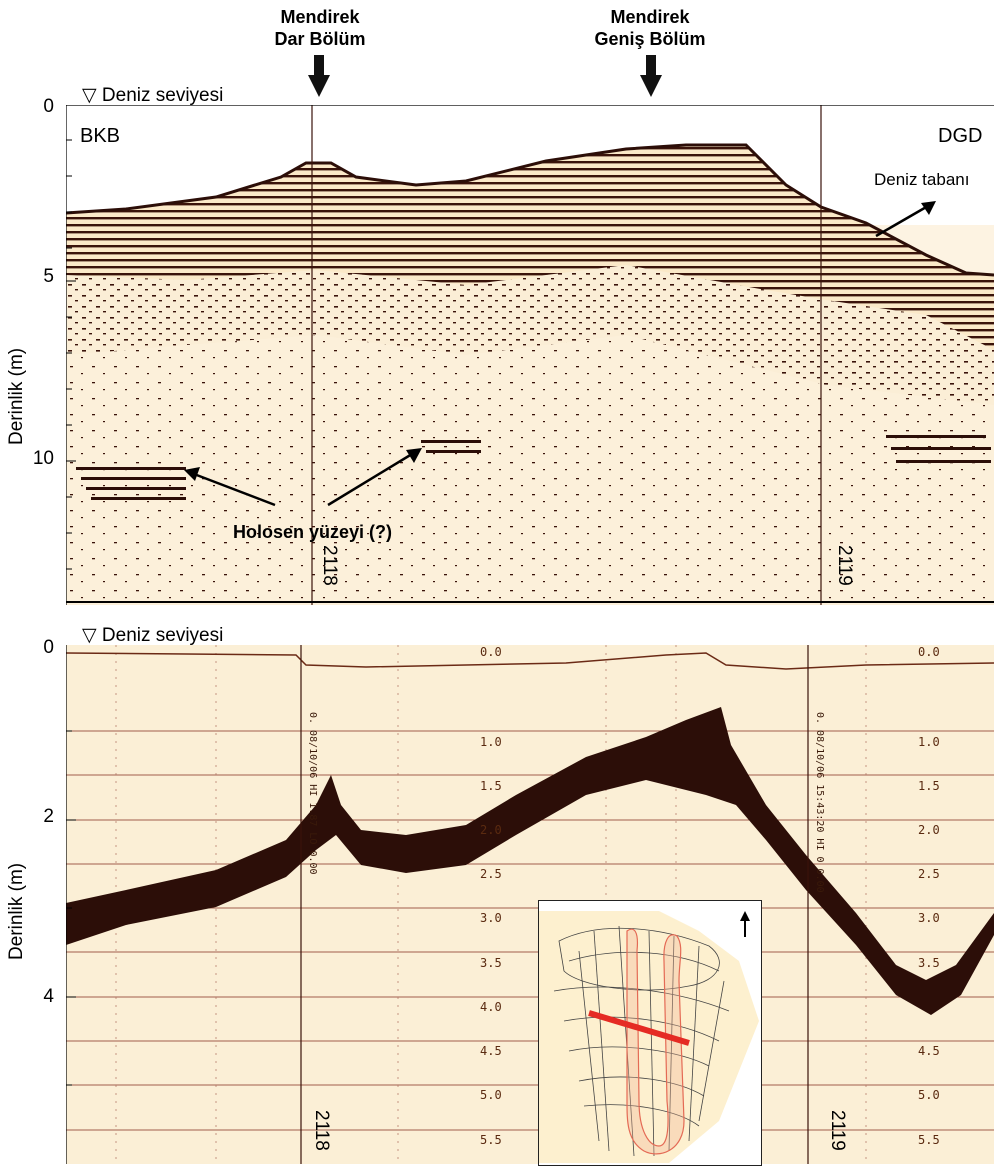  Describe the element at coordinates (313, 532) in the screenshot. I see `holocene-surface-label: Holosen yüzeyi (?)` at that location.